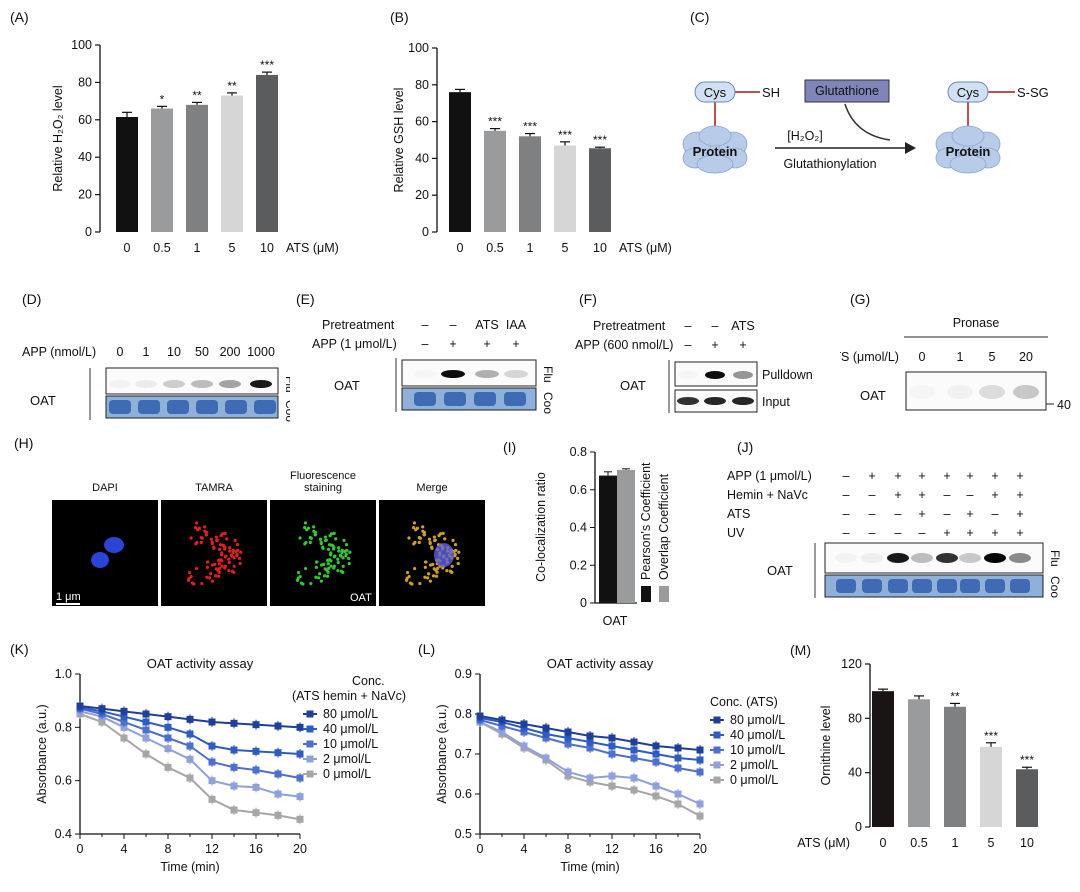 This screenshot has height=892, width=1080. I want to click on ssg-text: S-SG, so click(1033, 92).